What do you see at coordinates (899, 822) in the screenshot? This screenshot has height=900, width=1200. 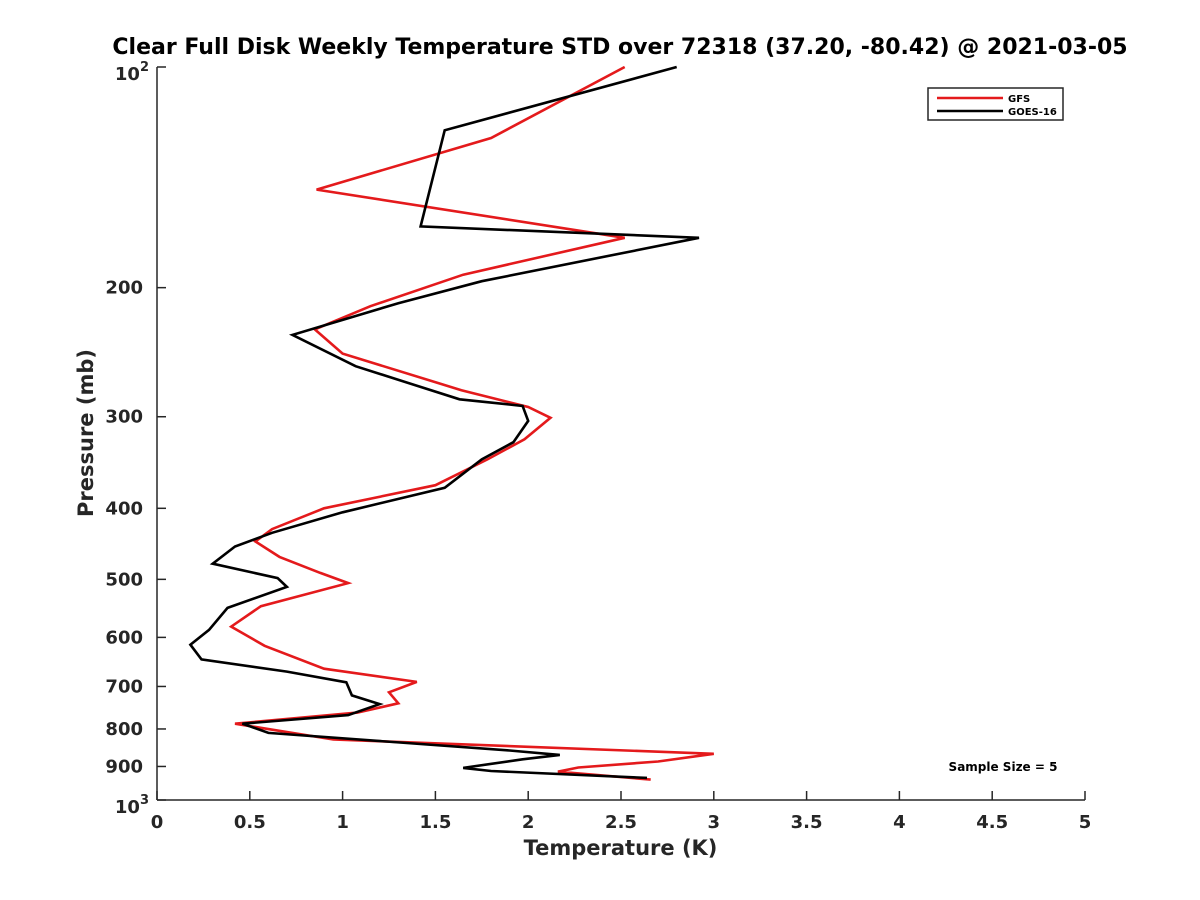 I see `x-tick-label: 4` at bounding box center [899, 822].